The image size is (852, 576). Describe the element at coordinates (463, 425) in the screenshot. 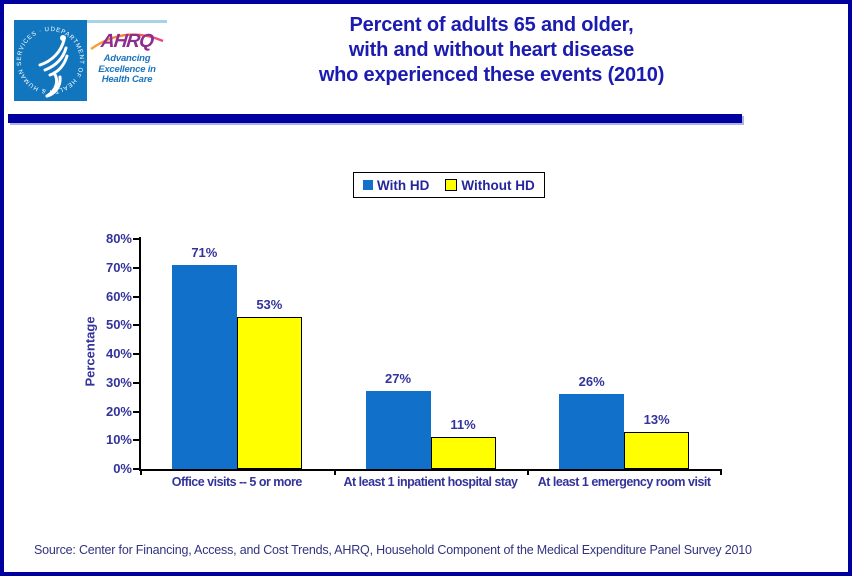

I see `bar-value-label: 11%` at that location.